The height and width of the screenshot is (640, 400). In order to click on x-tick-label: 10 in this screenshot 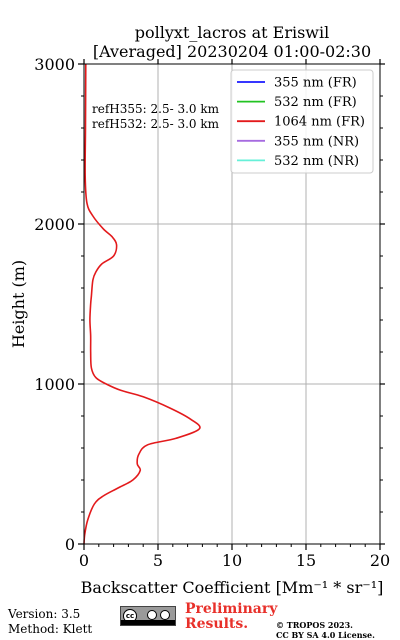, I will do `click(232, 560)`.